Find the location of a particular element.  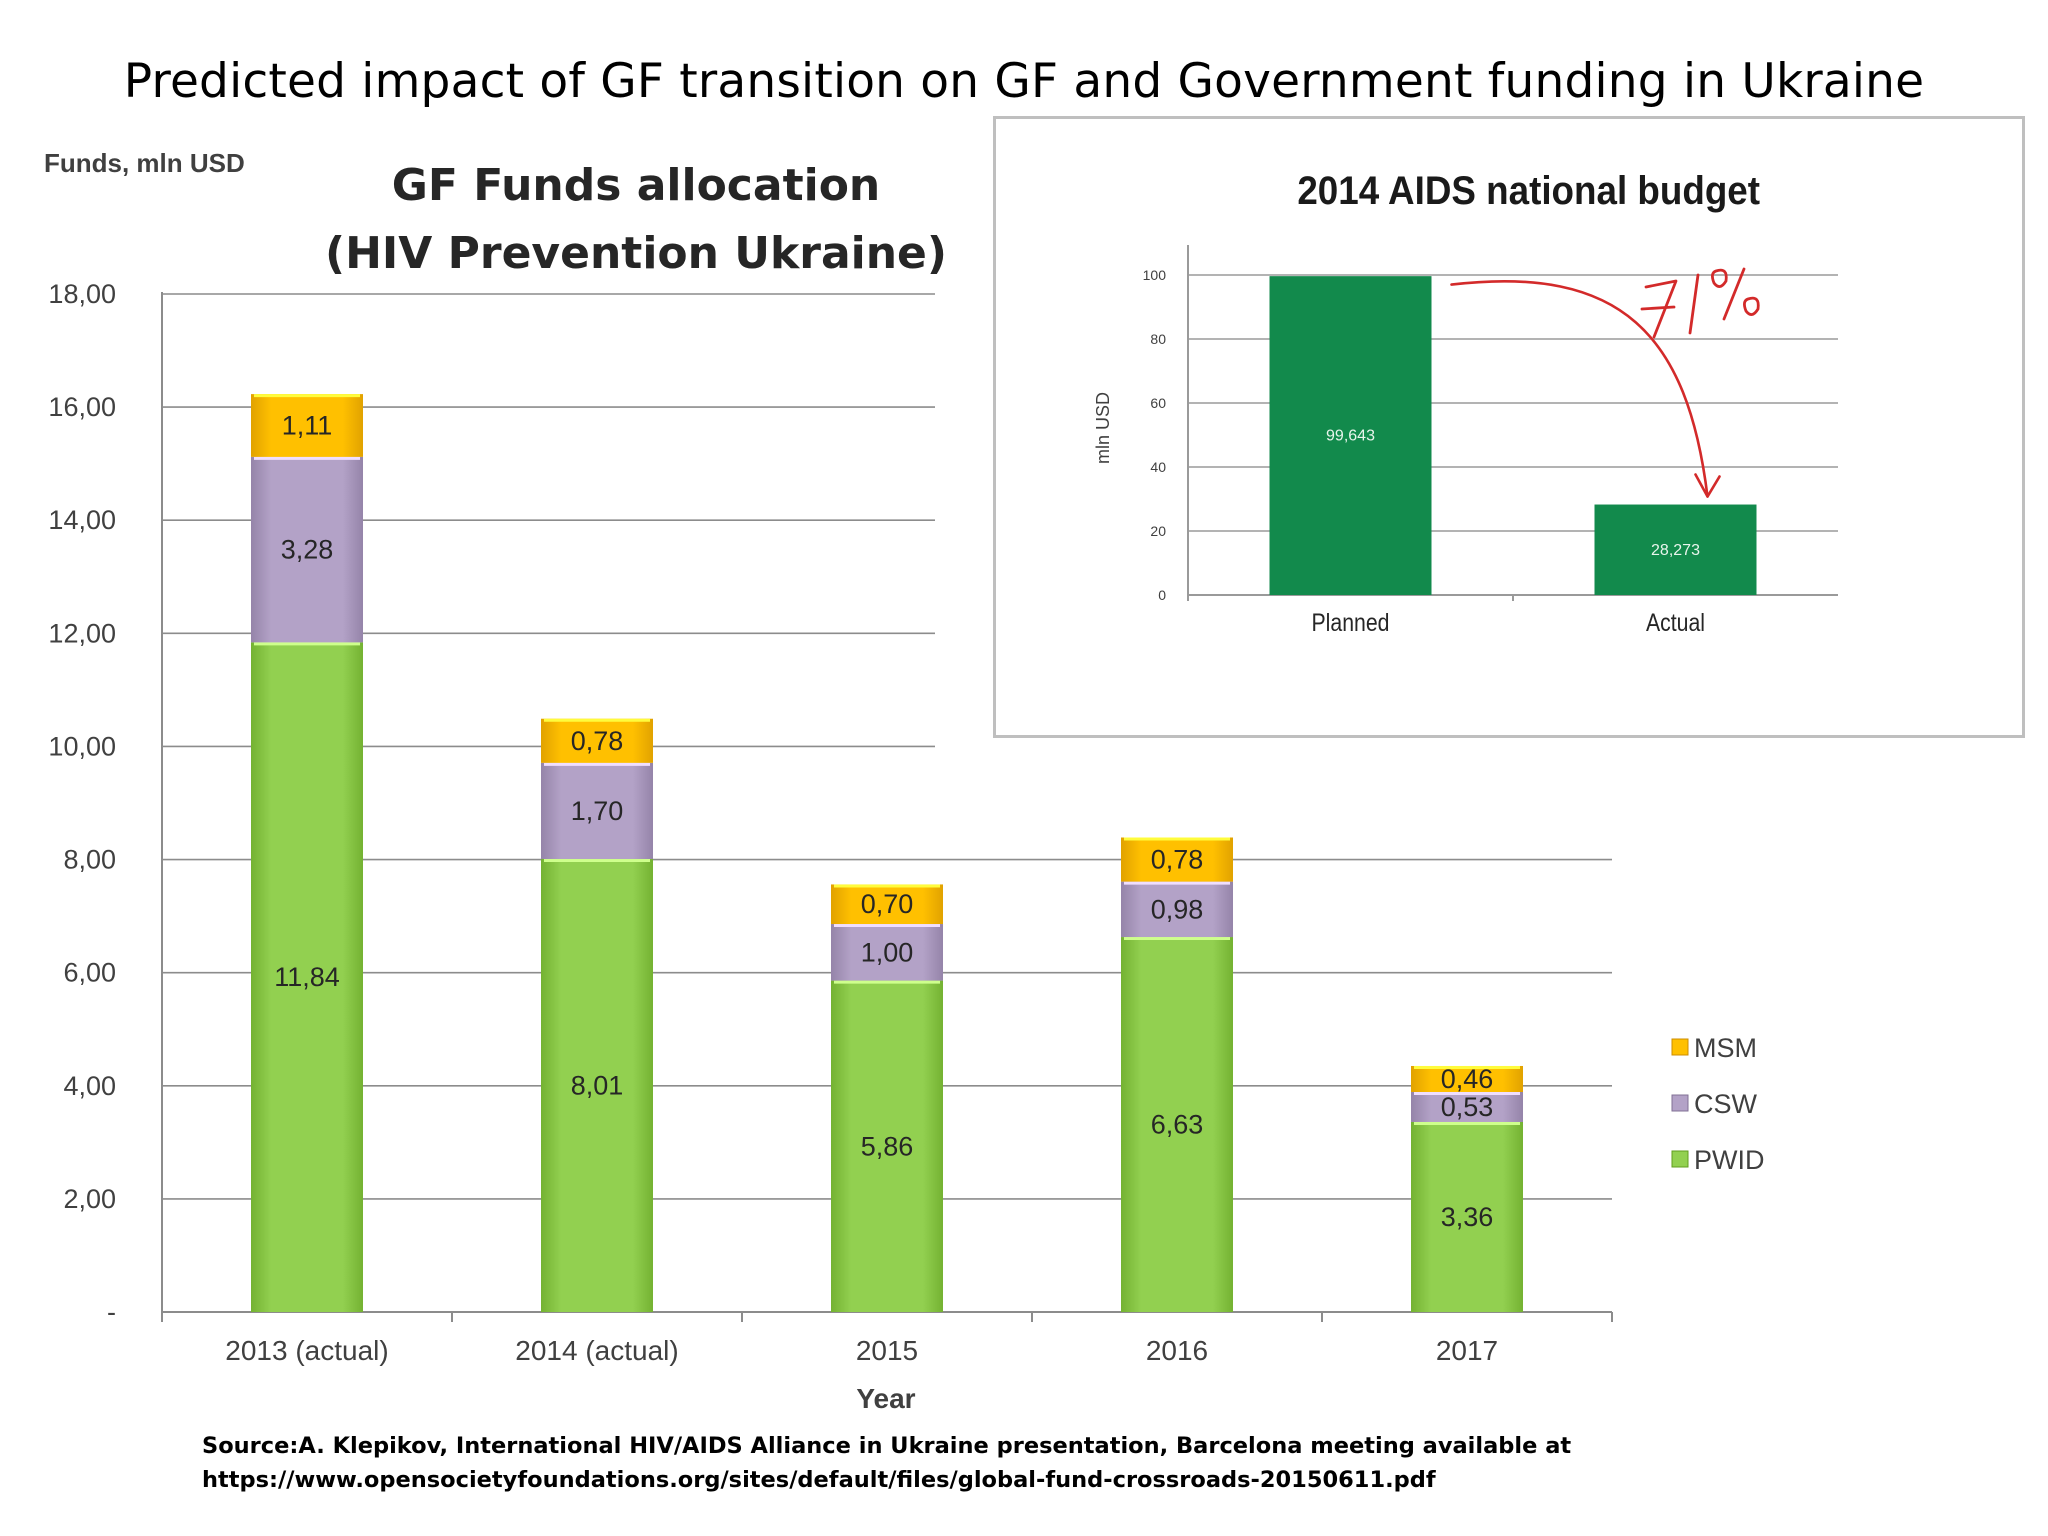

inset-y-tick-label: 80 is located at coordinates (1158, 339).